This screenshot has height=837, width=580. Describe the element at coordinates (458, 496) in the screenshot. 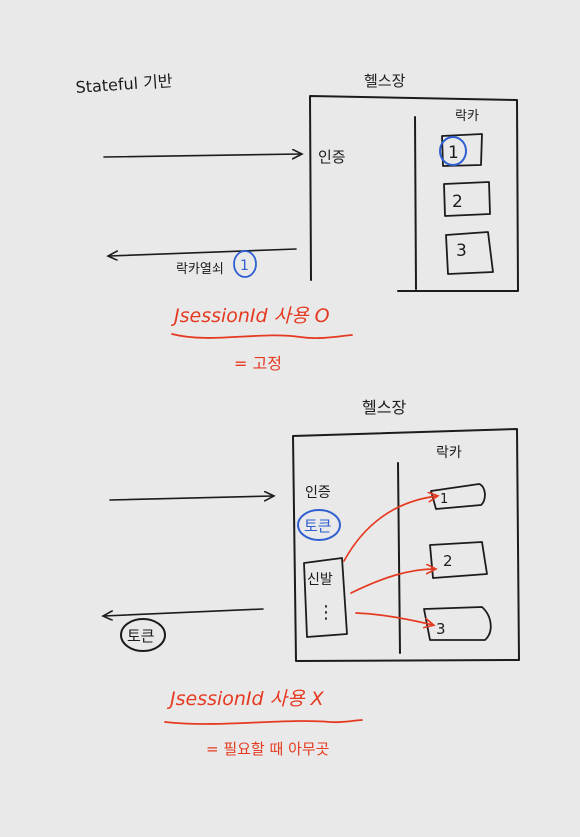

I see `bottom-locker-1: 1` at that location.